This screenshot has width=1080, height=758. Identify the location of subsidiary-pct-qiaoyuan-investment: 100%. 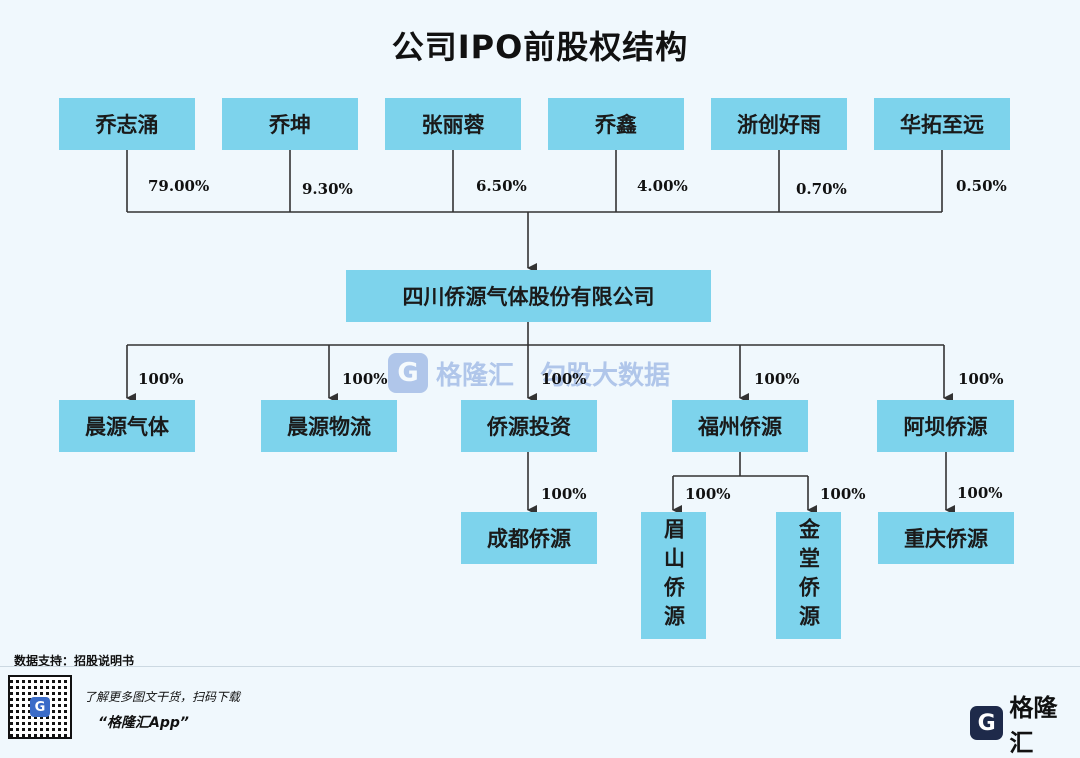
(564, 379).